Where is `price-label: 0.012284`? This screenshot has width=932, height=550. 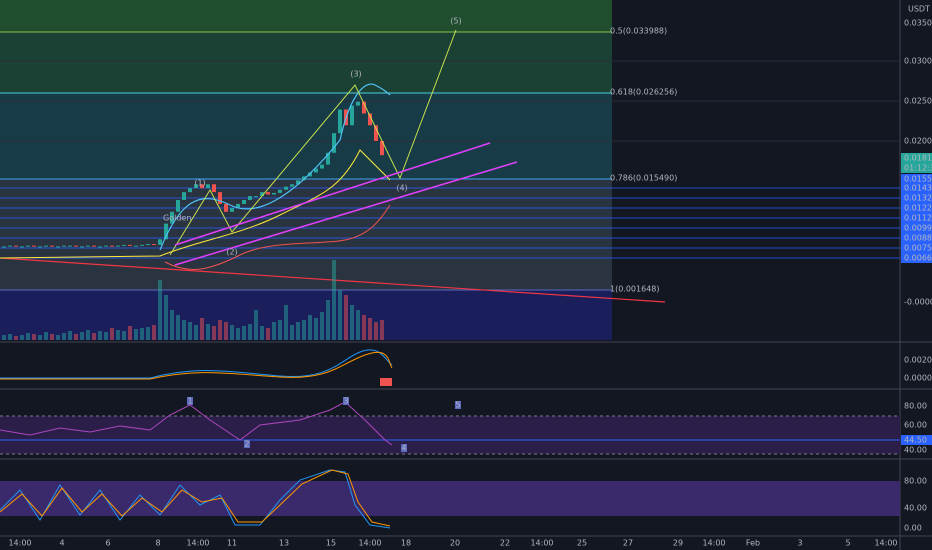
price-label: 0.012284 is located at coordinates (918, 208).